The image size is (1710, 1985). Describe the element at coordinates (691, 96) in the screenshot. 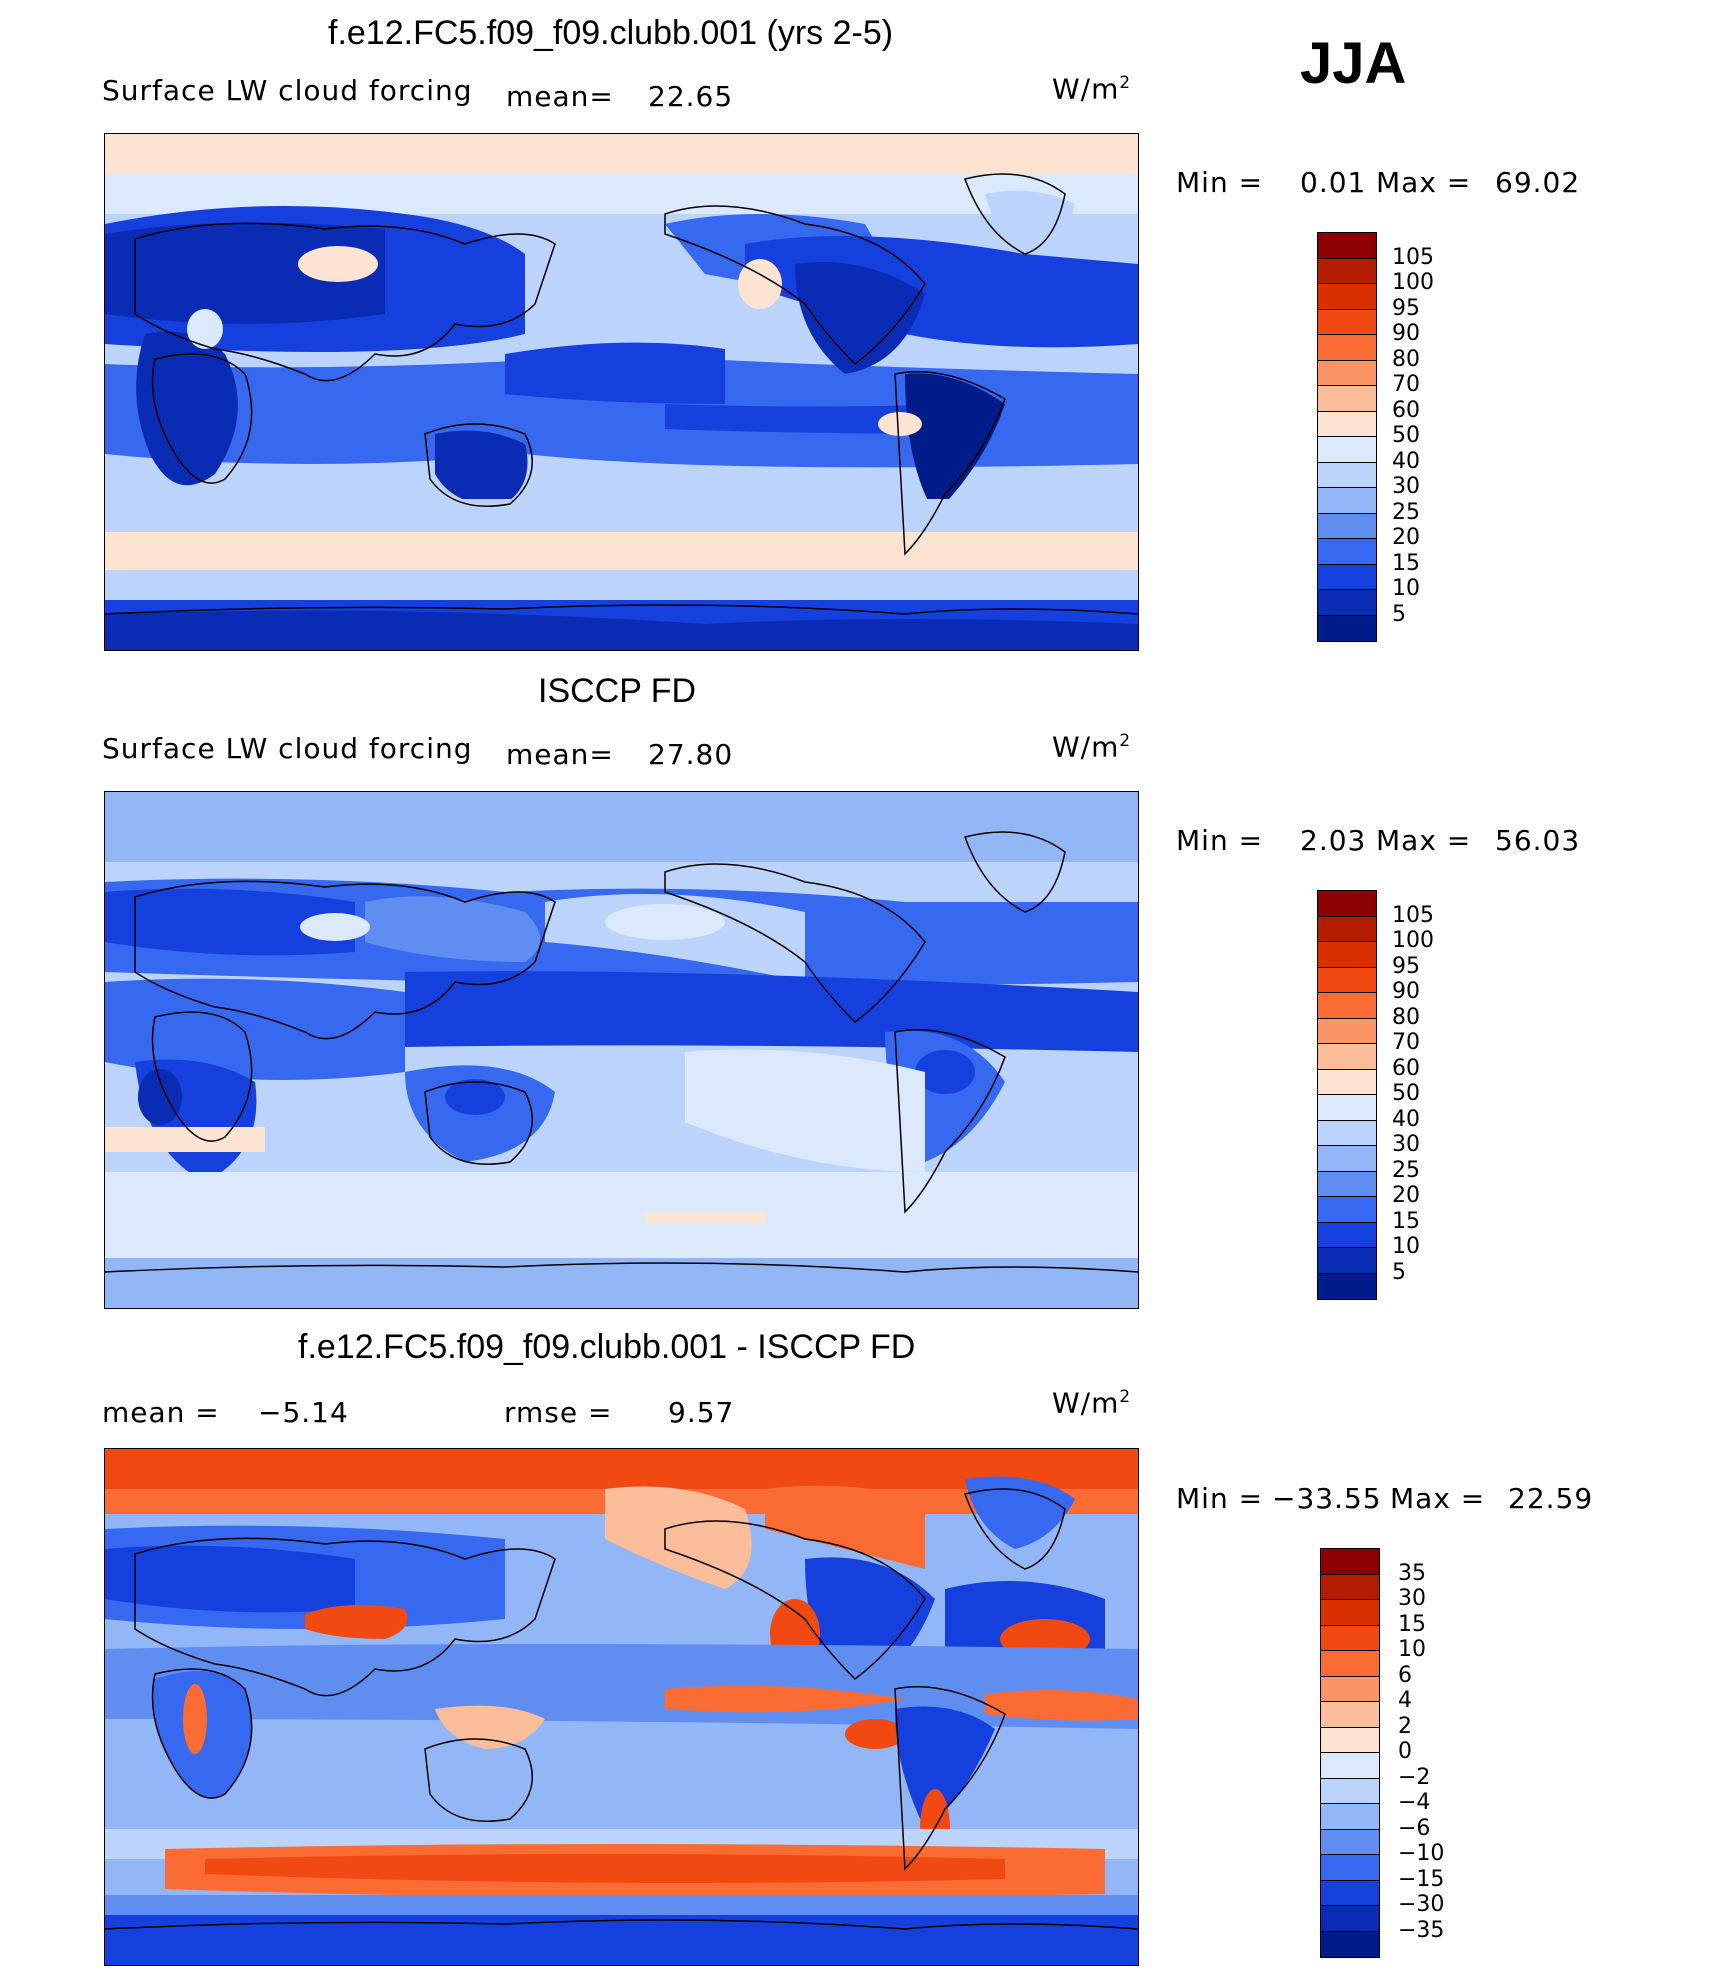

I see `panel1-mean-value: 22.65` at that location.